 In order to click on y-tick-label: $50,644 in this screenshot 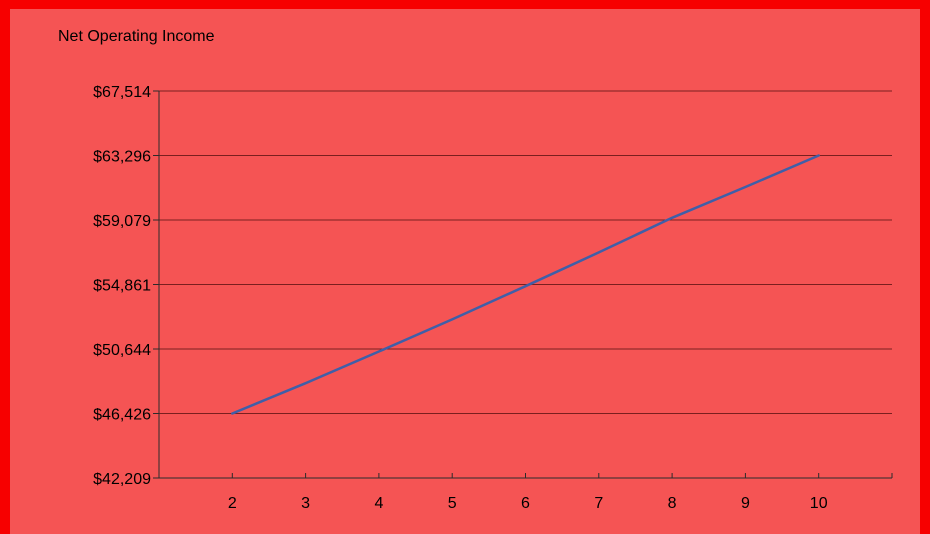, I will do `click(122, 350)`.